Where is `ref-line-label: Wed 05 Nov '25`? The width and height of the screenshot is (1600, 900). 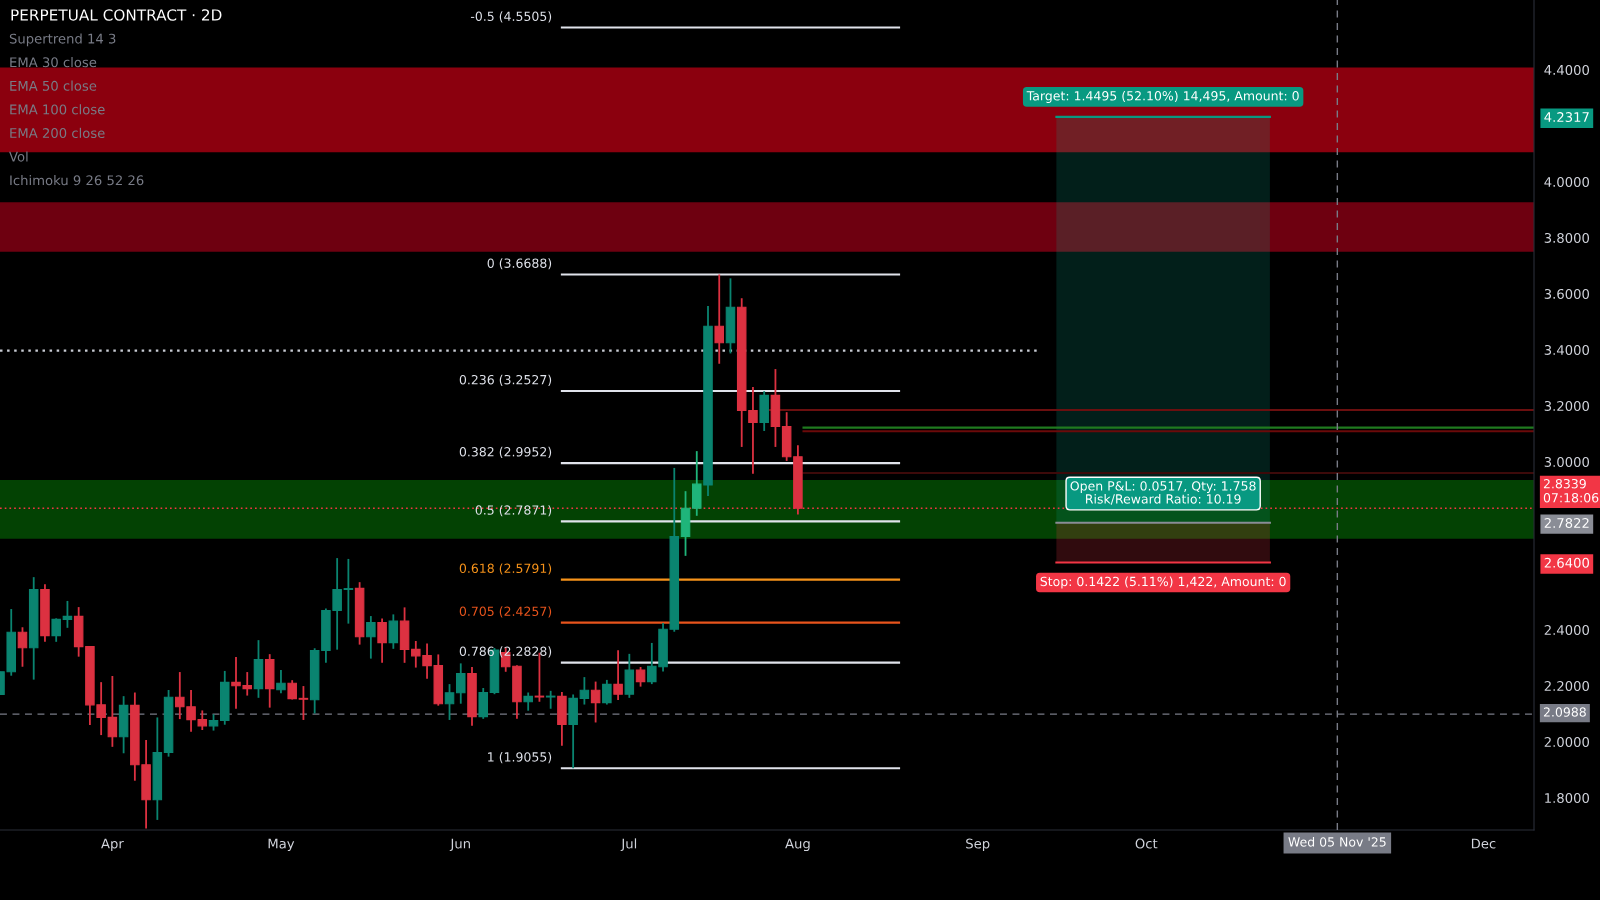 ref-line-label: Wed 05 Nov '25 is located at coordinates (1337, 841).